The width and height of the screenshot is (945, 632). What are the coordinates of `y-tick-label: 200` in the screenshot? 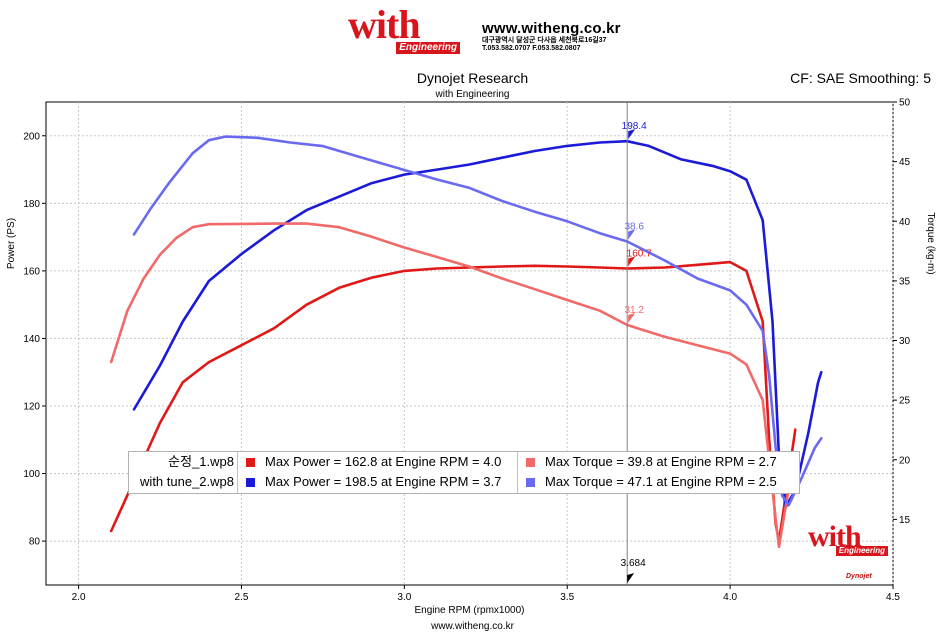 It's located at (31, 136).